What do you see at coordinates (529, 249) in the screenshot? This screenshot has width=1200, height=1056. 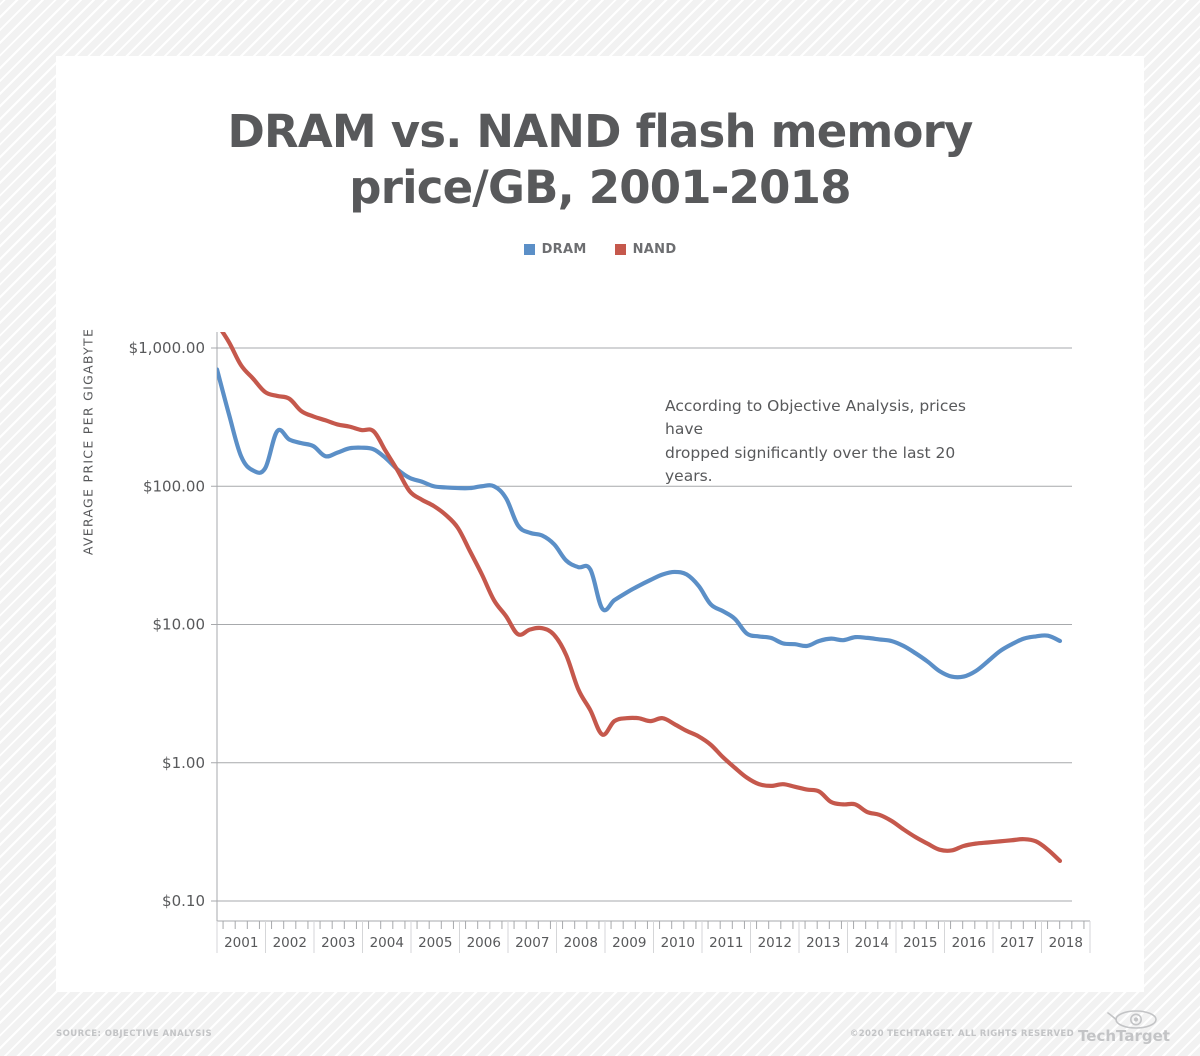 I see `legend-swatch-dram` at bounding box center [529, 249].